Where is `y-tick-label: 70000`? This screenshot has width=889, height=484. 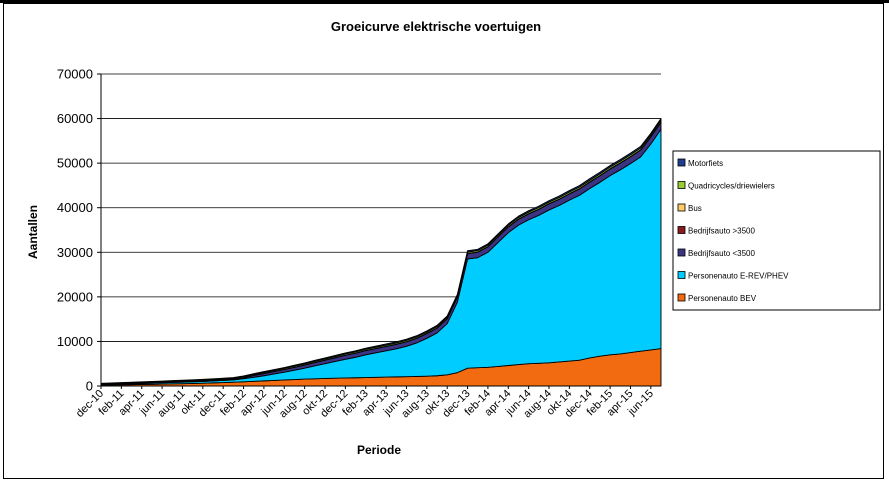
y-tick-label: 70000 is located at coordinates (75, 74).